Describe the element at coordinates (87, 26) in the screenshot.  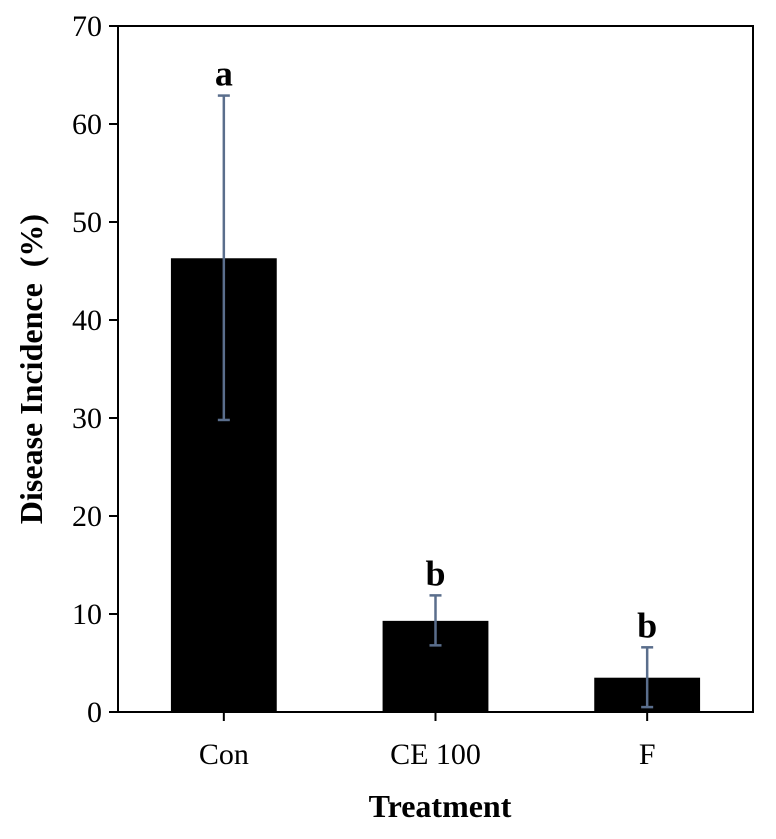
I see `y-tick-label: 70` at that location.